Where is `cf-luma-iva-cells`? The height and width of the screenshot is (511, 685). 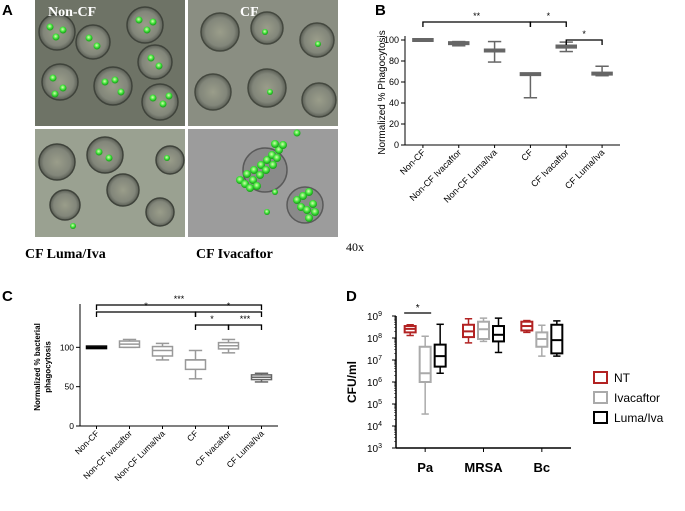 cf-luma-iva-cells is located at coordinates (111, 181).